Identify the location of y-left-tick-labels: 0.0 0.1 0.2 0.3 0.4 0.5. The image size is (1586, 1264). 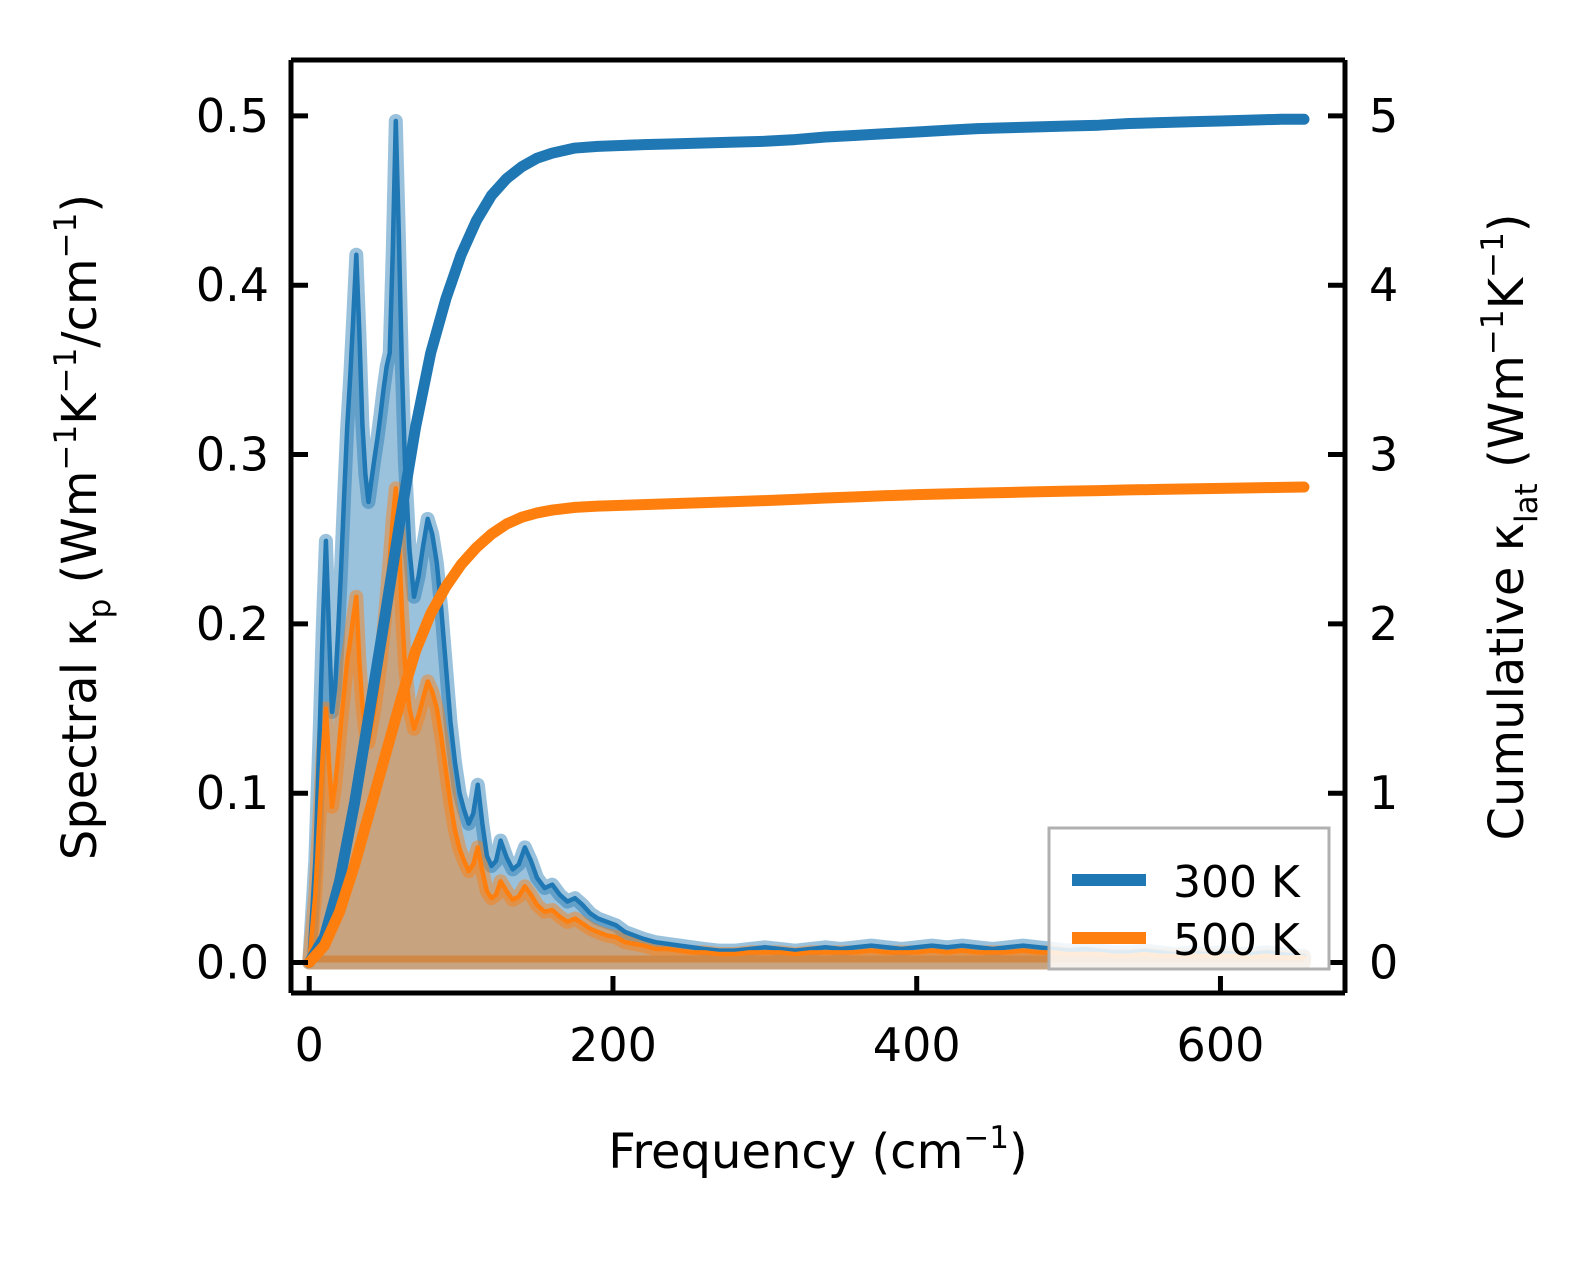
(232, 539).